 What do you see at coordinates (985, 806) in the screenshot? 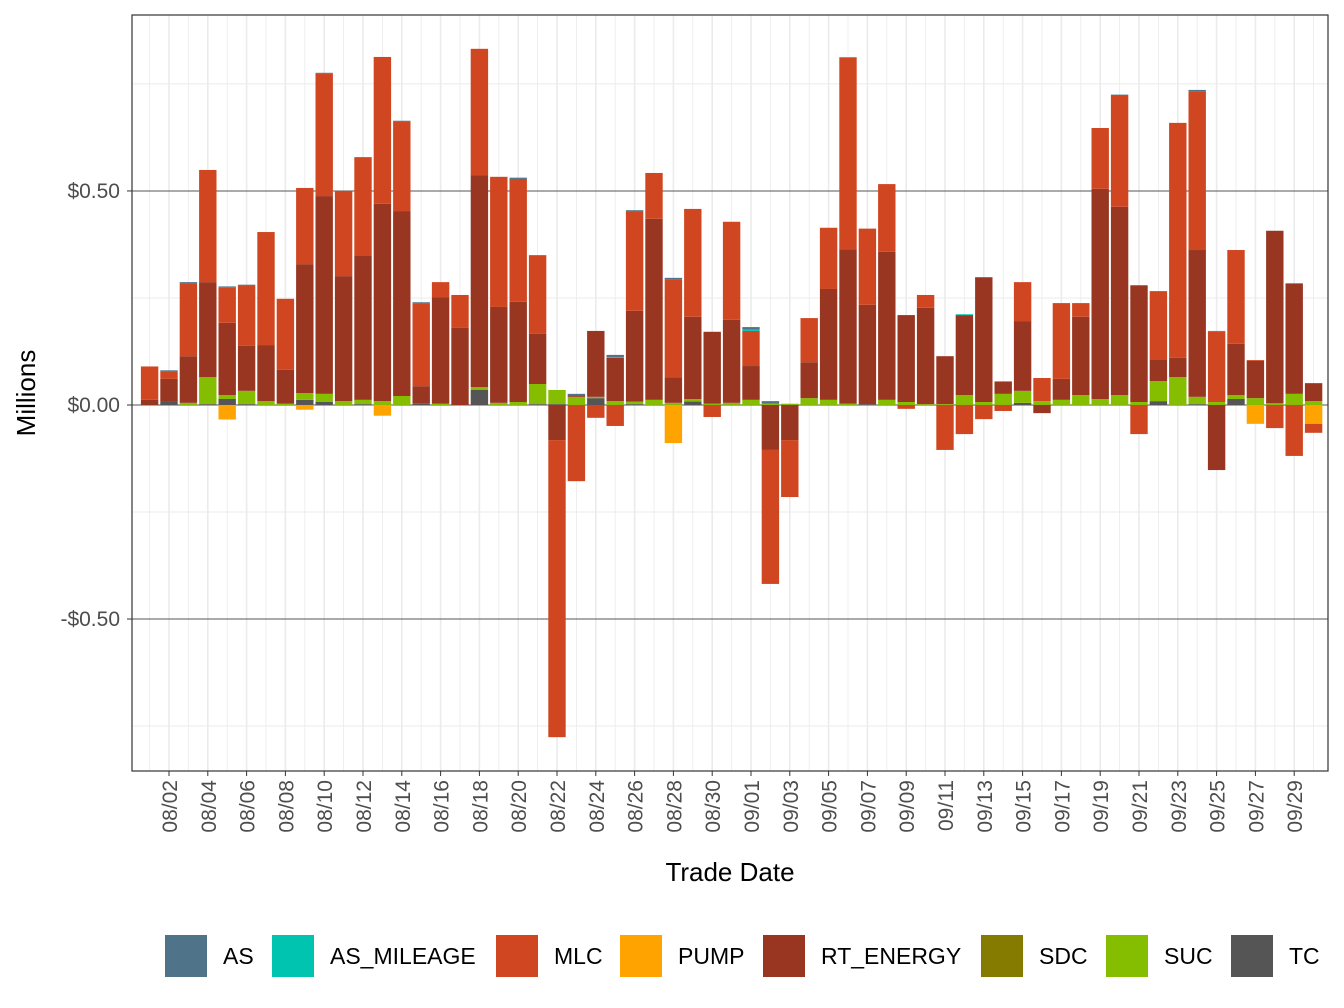
I see `x-tick-label: 09/13` at bounding box center [985, 806].